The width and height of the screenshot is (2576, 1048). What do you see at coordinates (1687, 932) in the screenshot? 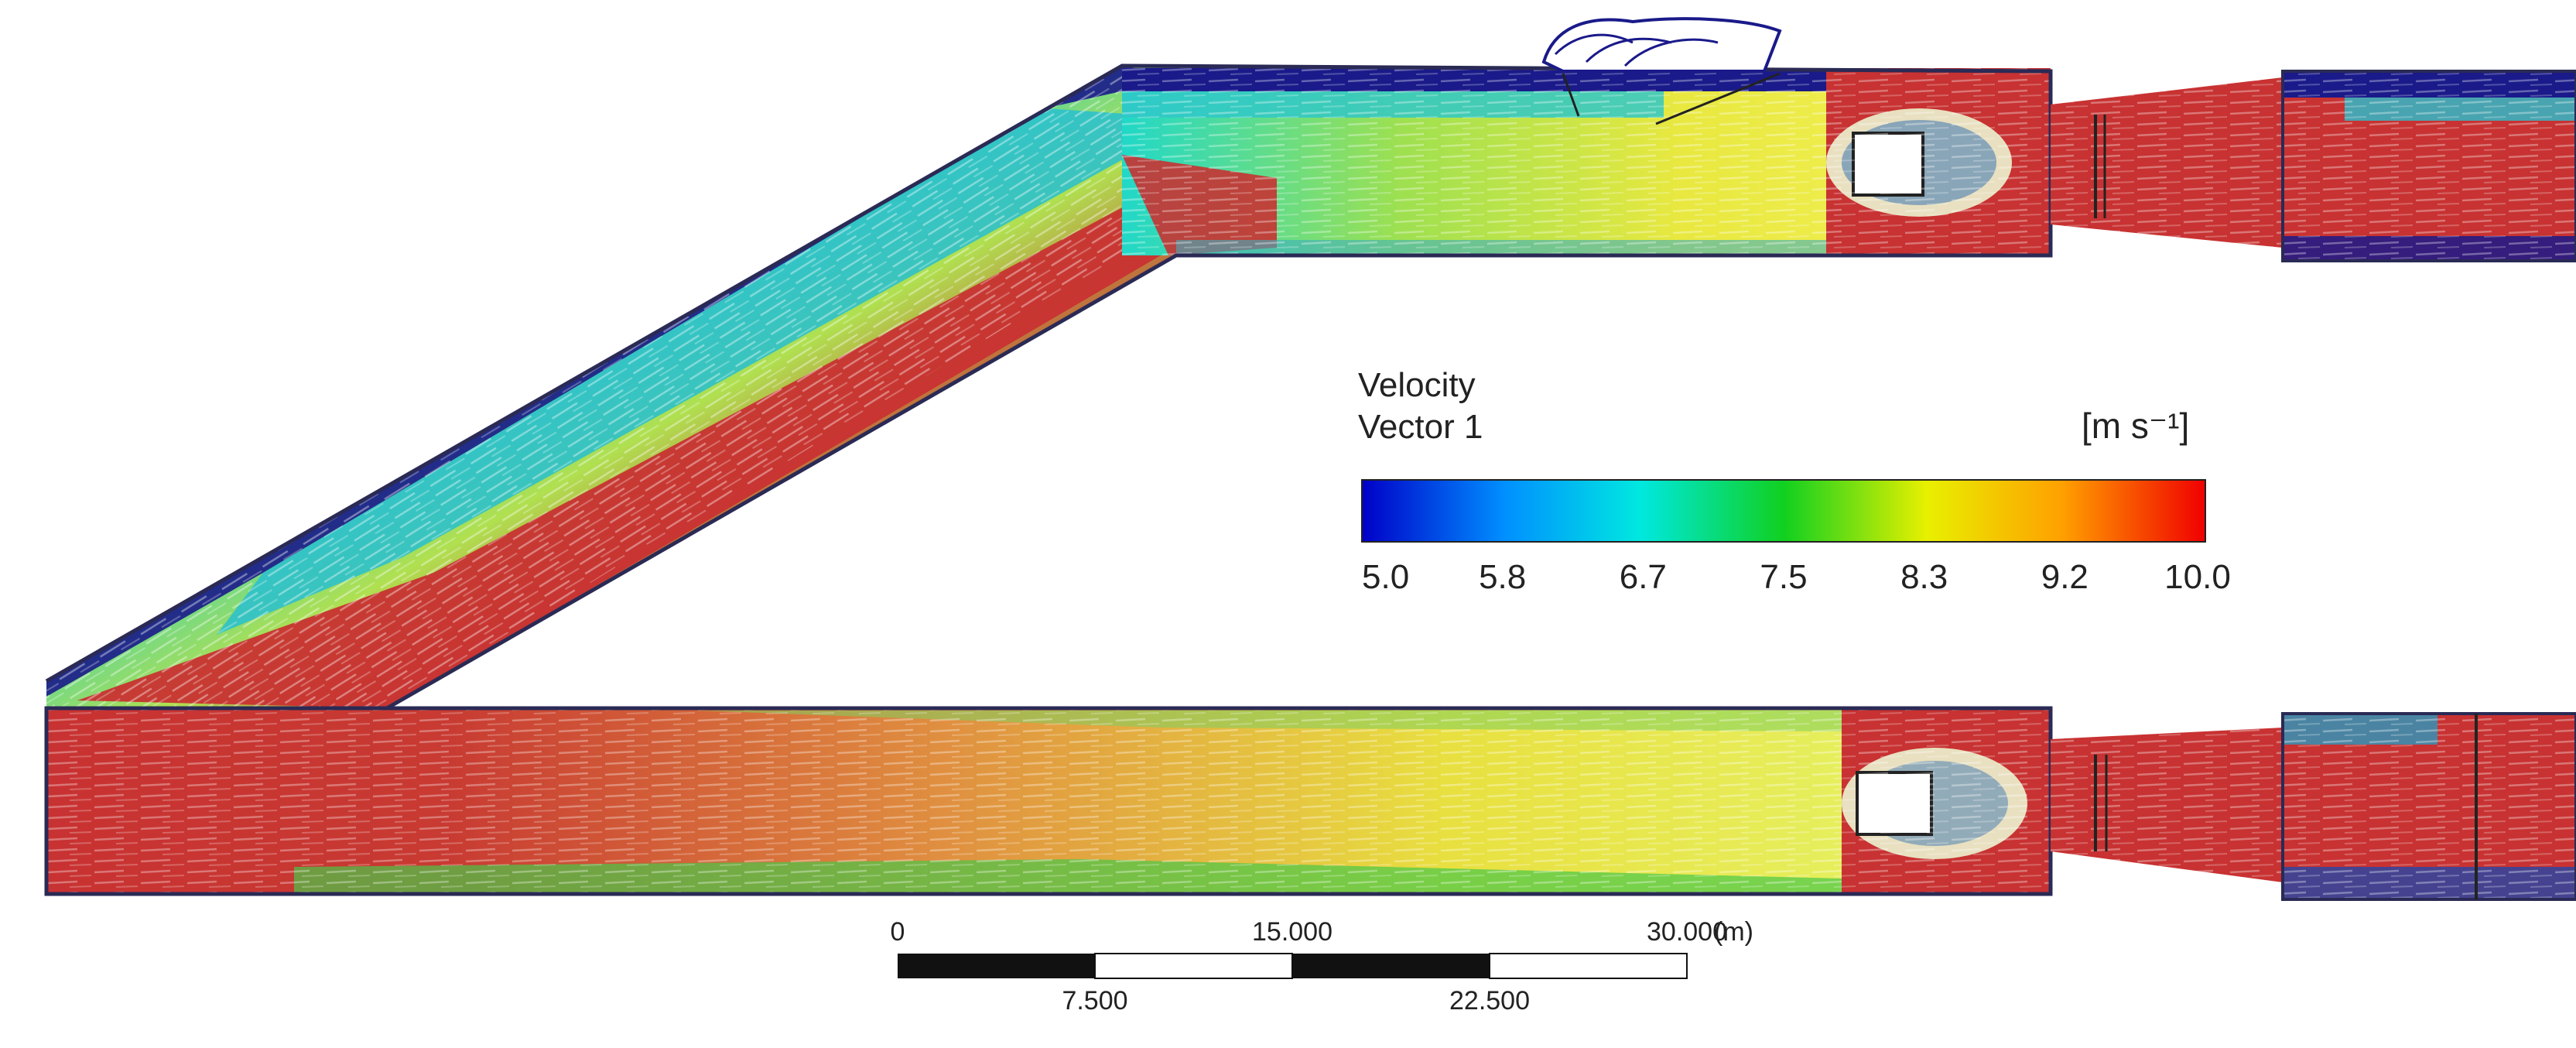
I see `scale-label-30: 30.000` at bounding box center [1687, 932].